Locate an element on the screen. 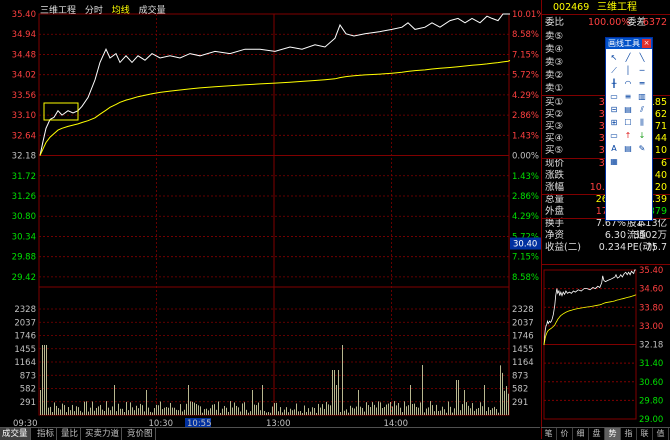 This screenshot has height=440, width=670. channel-icon: ╫ is located at coordinates (614, 83).